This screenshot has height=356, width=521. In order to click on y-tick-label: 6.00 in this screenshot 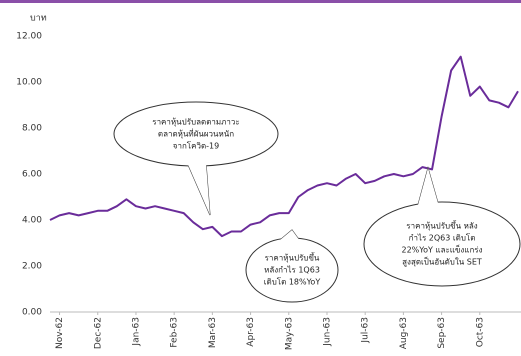, I will do `click(32, 175)`.